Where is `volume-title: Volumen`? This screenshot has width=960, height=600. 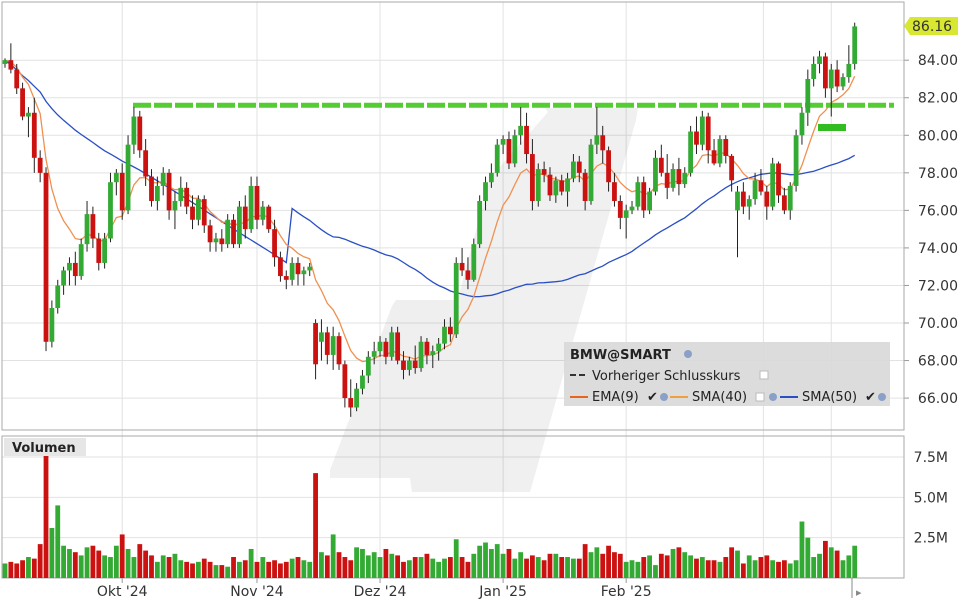
volume-title: Volumen is located at coordinates (44, 448).